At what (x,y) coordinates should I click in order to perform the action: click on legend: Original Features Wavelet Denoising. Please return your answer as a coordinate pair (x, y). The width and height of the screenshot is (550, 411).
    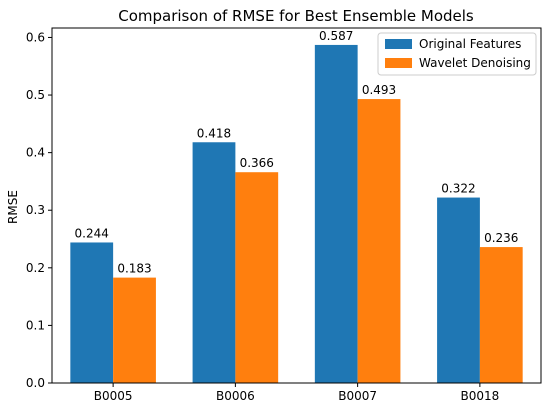
    Looking at the image, I should click on (457, 54).